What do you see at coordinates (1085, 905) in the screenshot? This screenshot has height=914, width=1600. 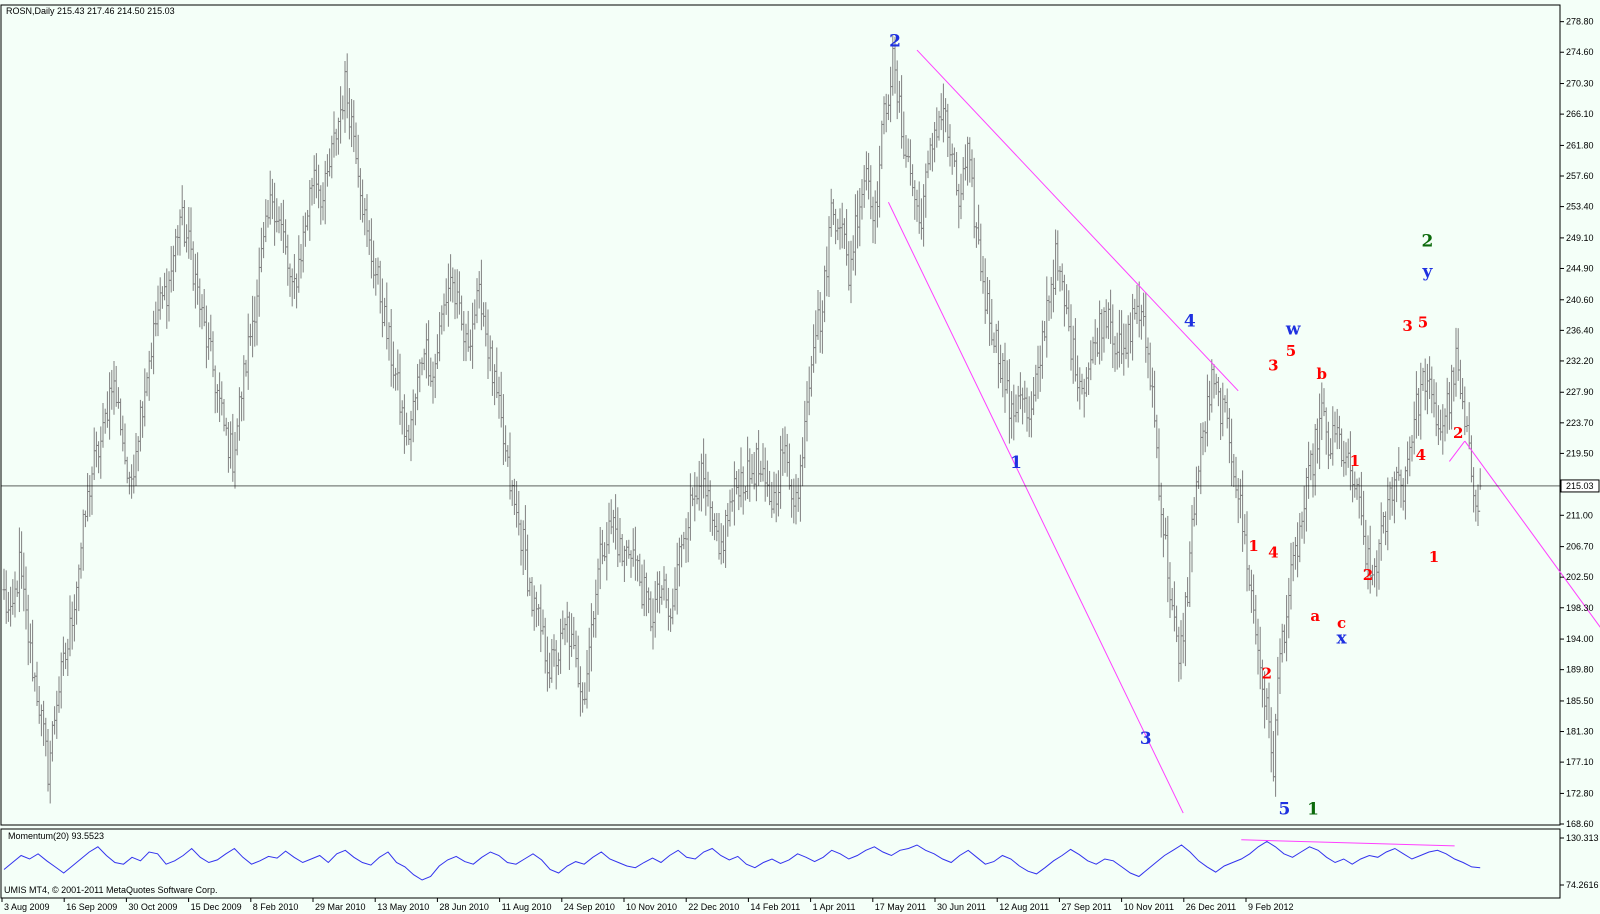 I see `date-tick: 27 Sep 2011` at bounding box center [1085, 905].